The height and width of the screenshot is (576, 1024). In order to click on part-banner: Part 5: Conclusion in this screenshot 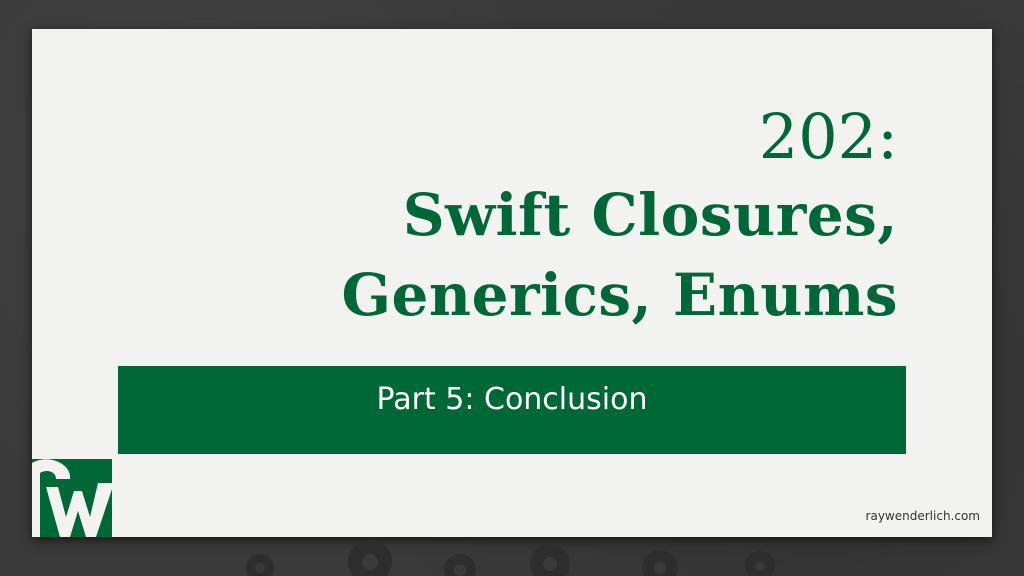, I will do `click(512, 410)`.